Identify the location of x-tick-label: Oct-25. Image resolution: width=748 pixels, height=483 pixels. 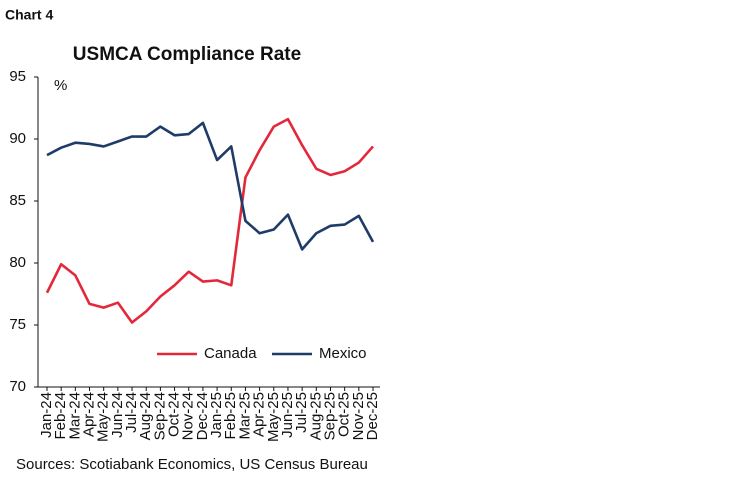
(344, 414).